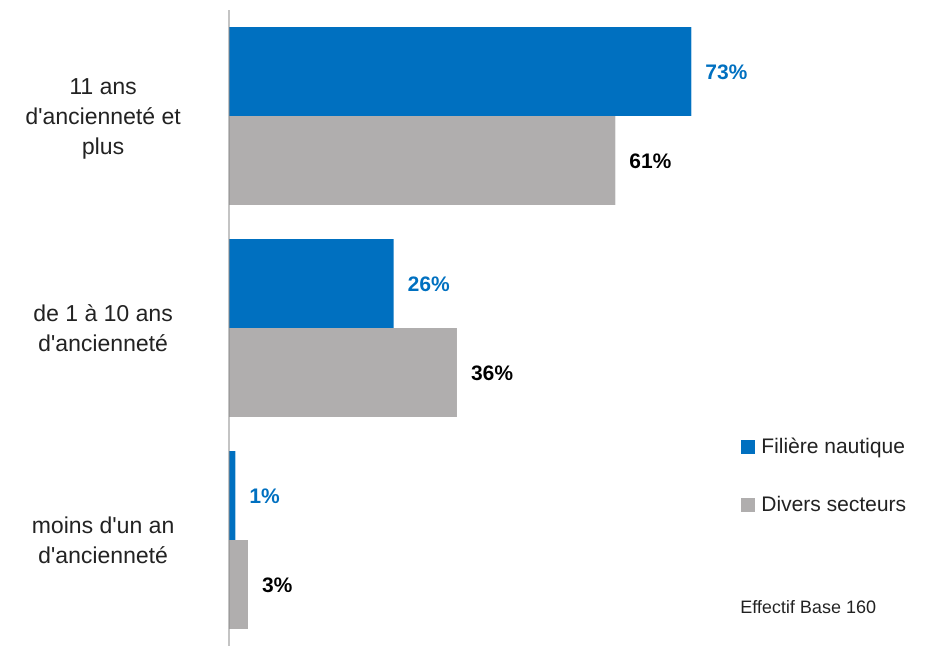 The width and height of the screenshot is (926, 654). What do you see at coordinates (103, 116) in the screenshot?
I see `y-tick-label: 11 ans d'ancienneté et plus` at bounding box center [103, 116].